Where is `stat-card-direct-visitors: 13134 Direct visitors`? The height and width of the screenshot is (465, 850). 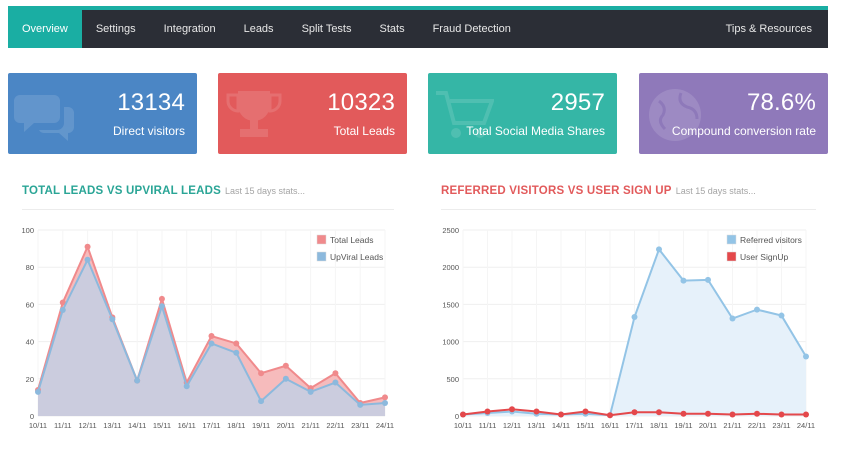 stat-card-direct-visitors: 13134 Direct visitors is located at coordinates (102, 113).